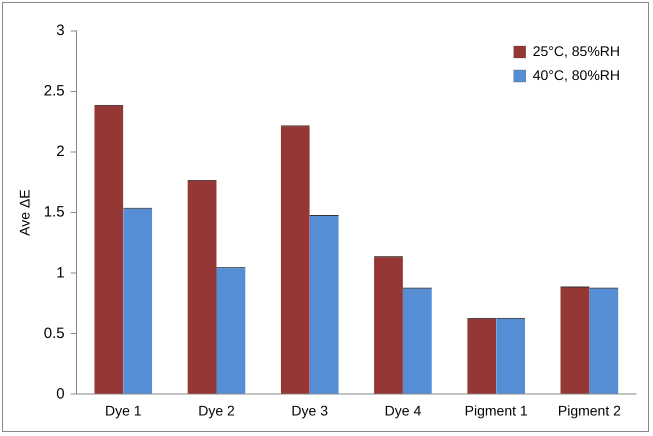 This screenshot has height=436, width=653. I want to click on y-tick-label: 1.5, so click(54, 212).